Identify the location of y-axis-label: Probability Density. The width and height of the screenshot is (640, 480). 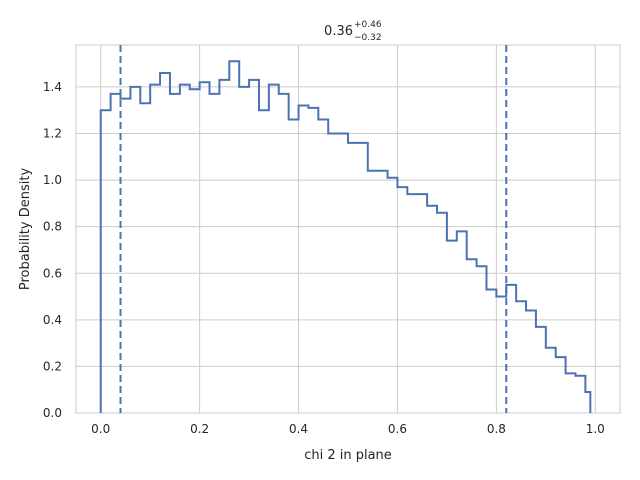
(25, 229).